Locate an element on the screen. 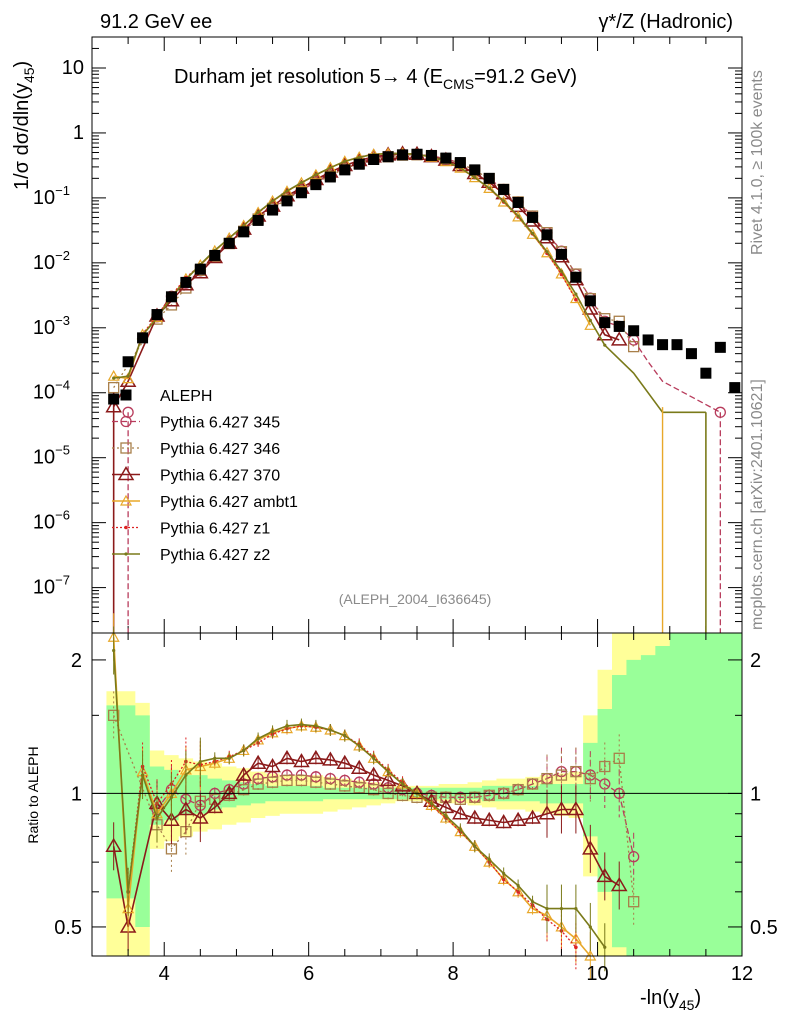  header-right: γ*/Z (Hadronic) is located at coordinates (666, 22).